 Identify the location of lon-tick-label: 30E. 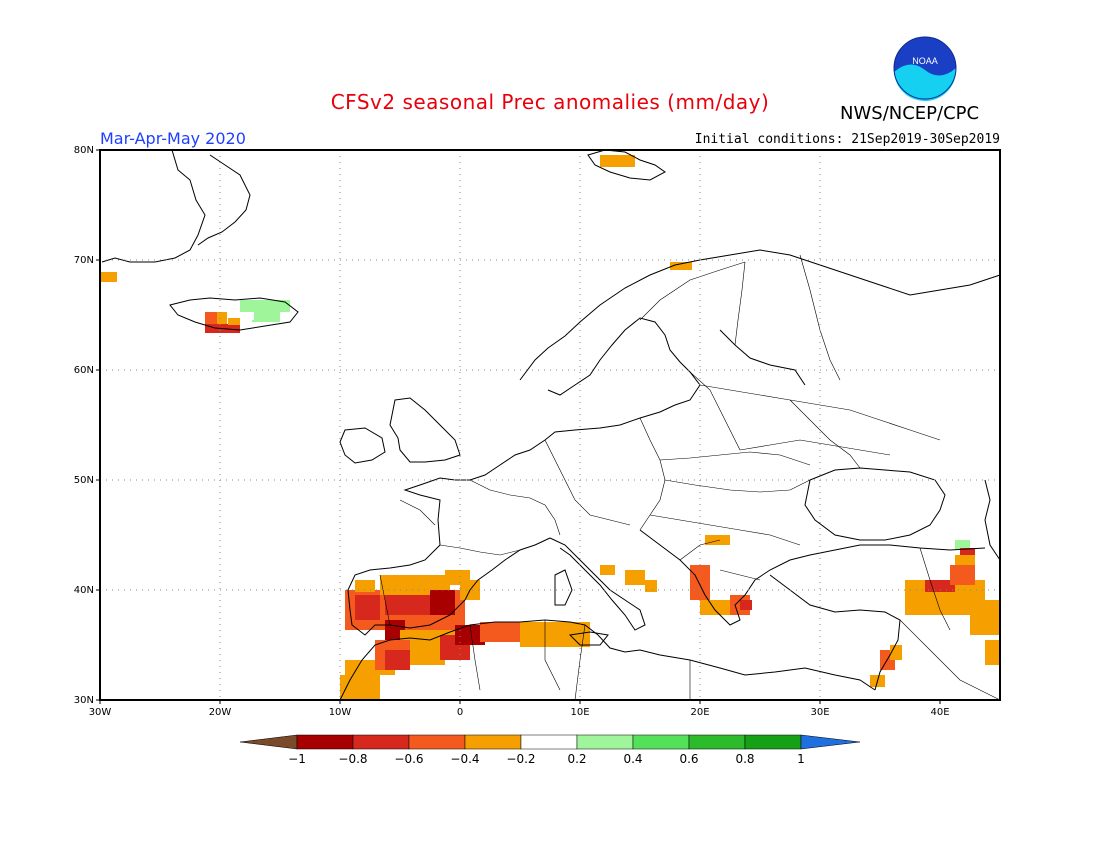
(819, 712).